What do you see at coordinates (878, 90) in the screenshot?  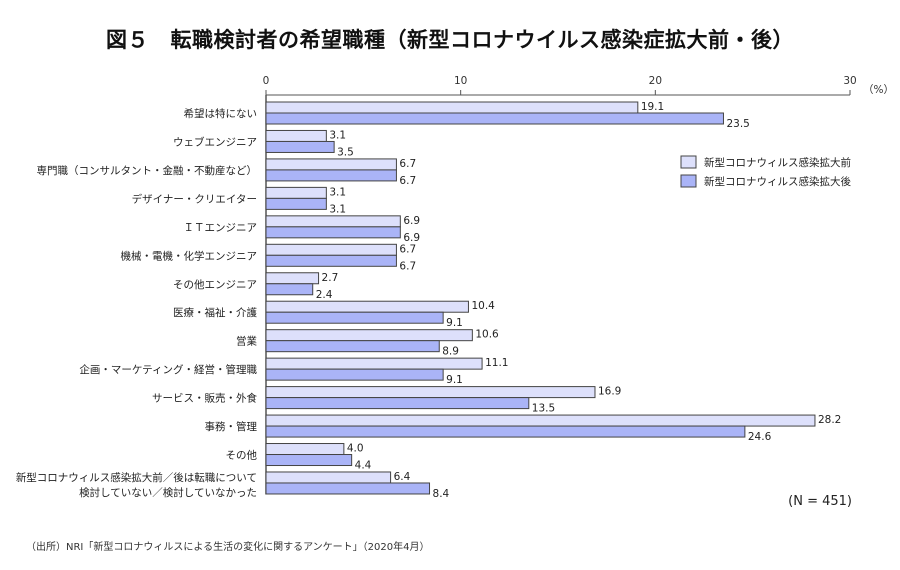 I see `unit-label: （%）` at bounding box center [878, 90].